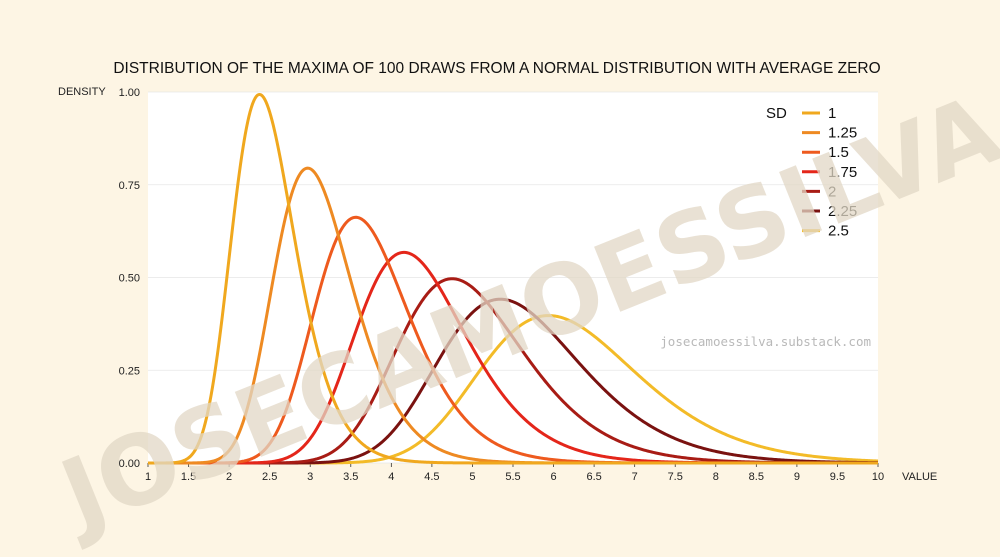 The height and width of the screenshot is (557, 1000). Describe the element at coordinates (350, 477) in the screenshot. I see `x-tick-label: 3.5` at that location.